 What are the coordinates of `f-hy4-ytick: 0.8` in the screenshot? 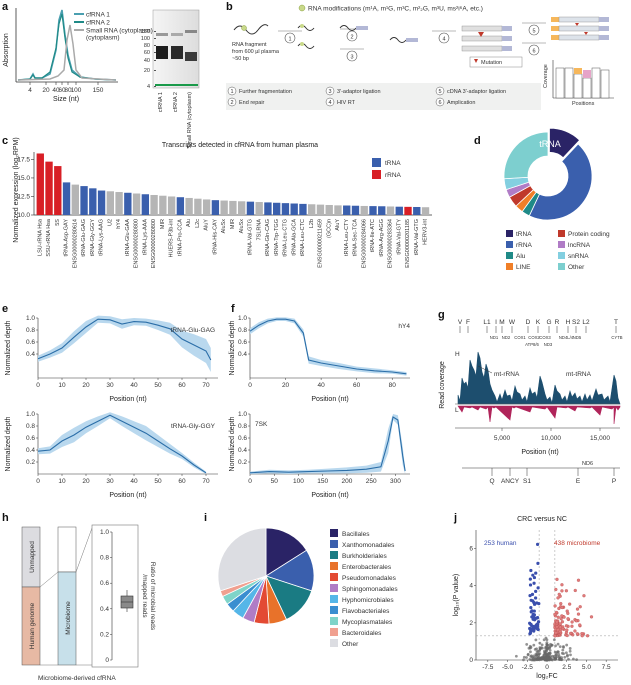 It's located at (242, 330).